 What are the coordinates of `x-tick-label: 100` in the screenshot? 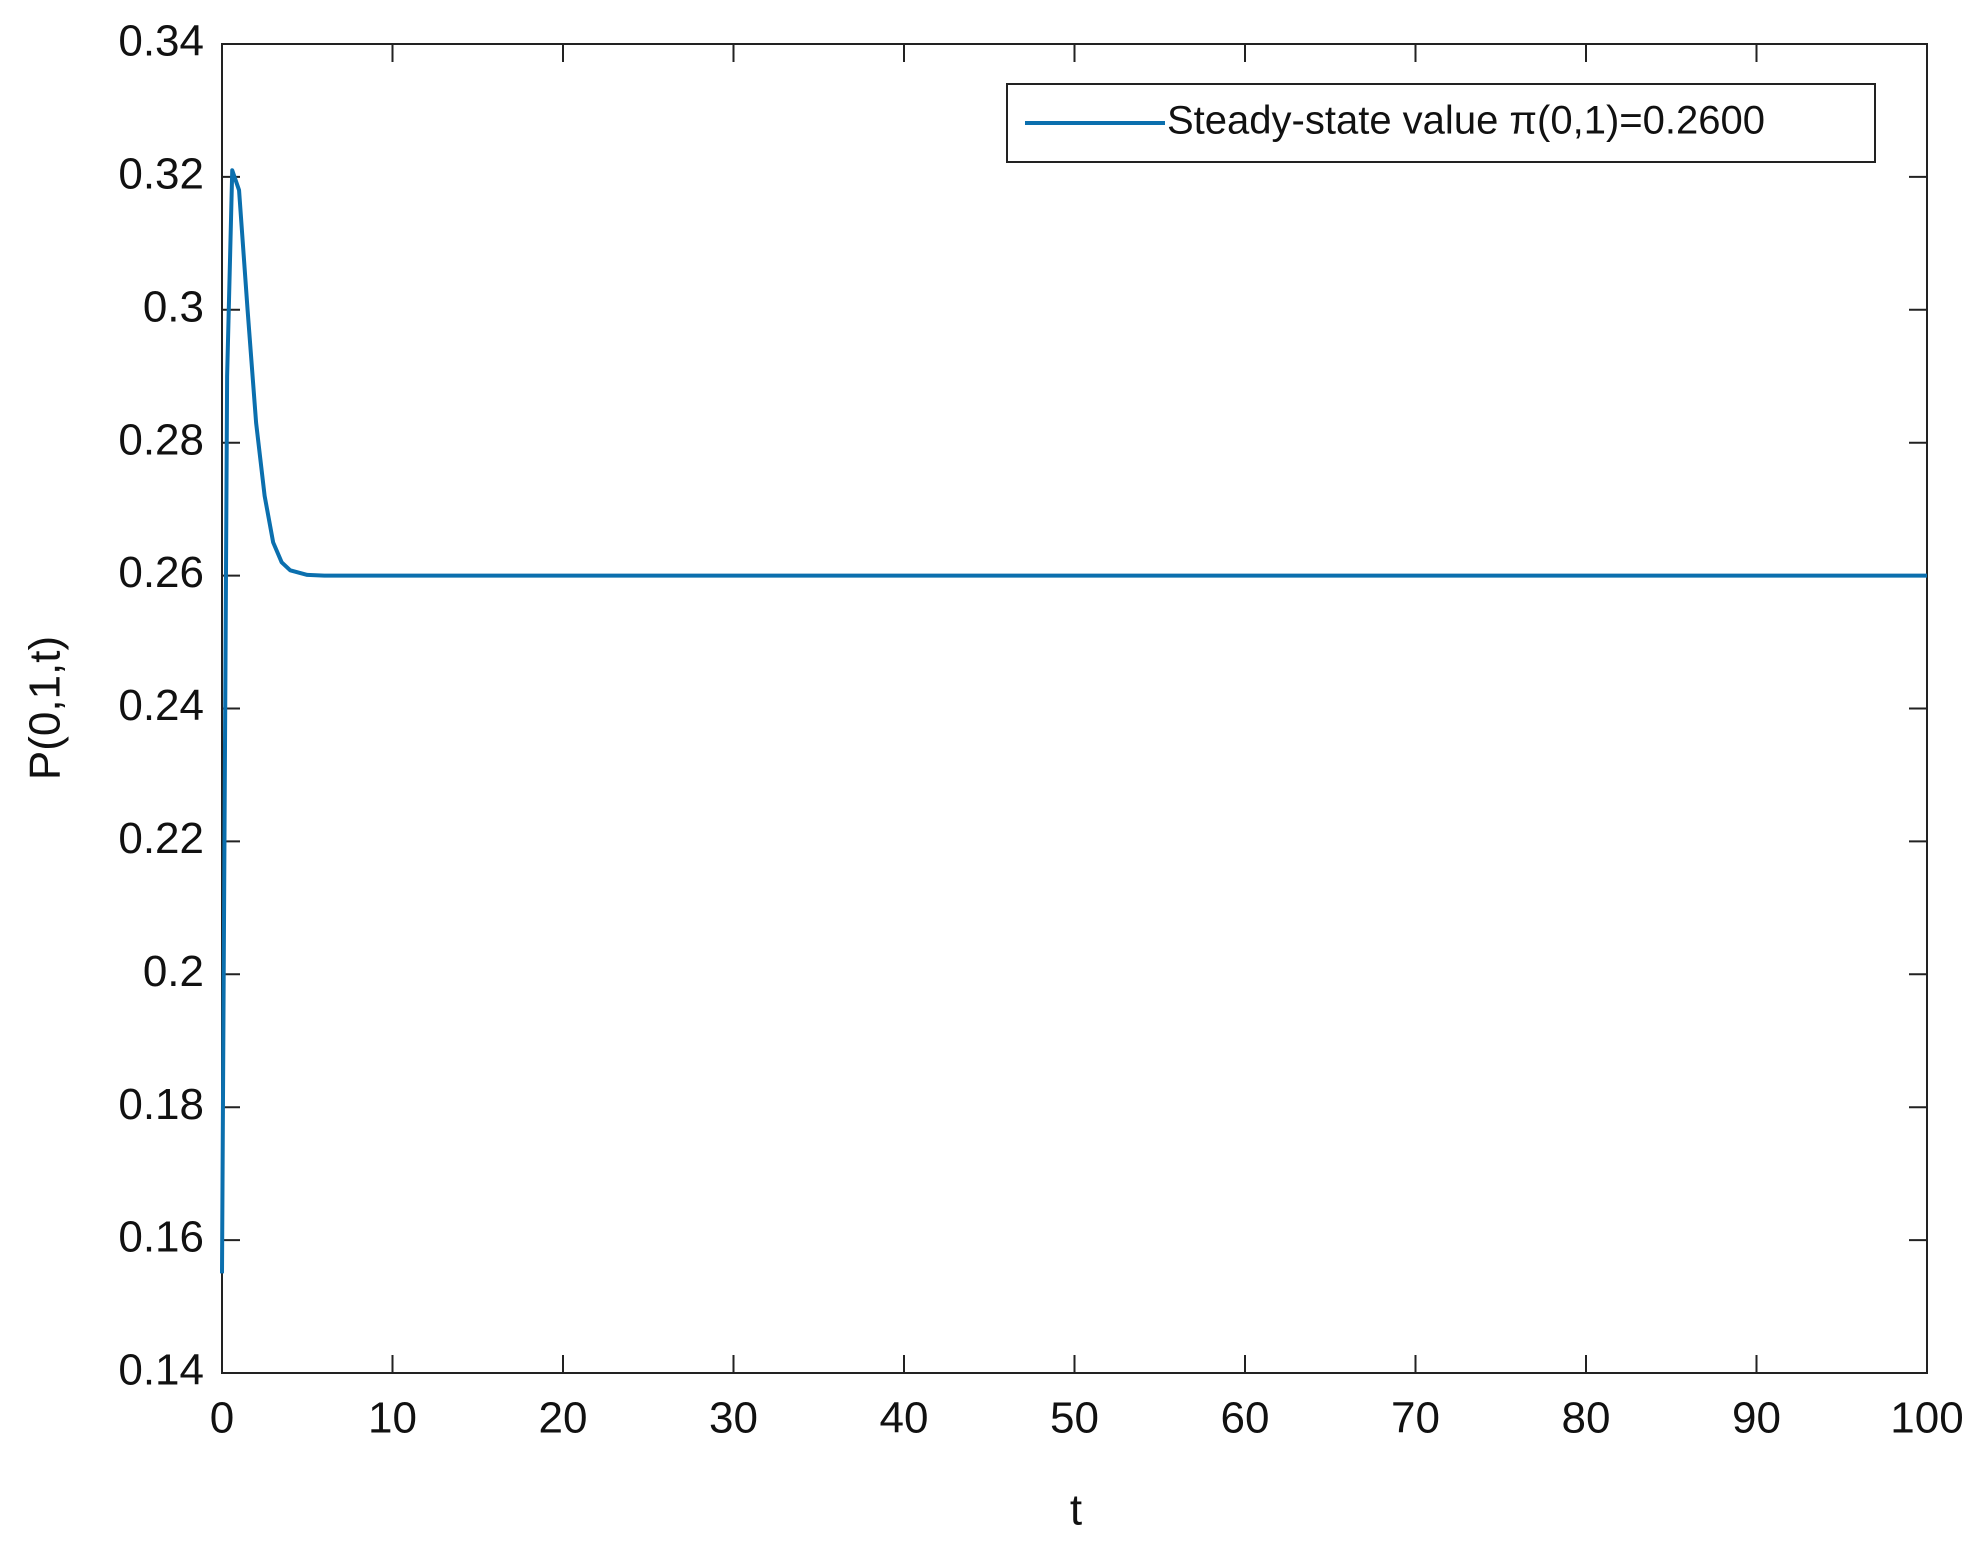 It's located at (1926, 1418).